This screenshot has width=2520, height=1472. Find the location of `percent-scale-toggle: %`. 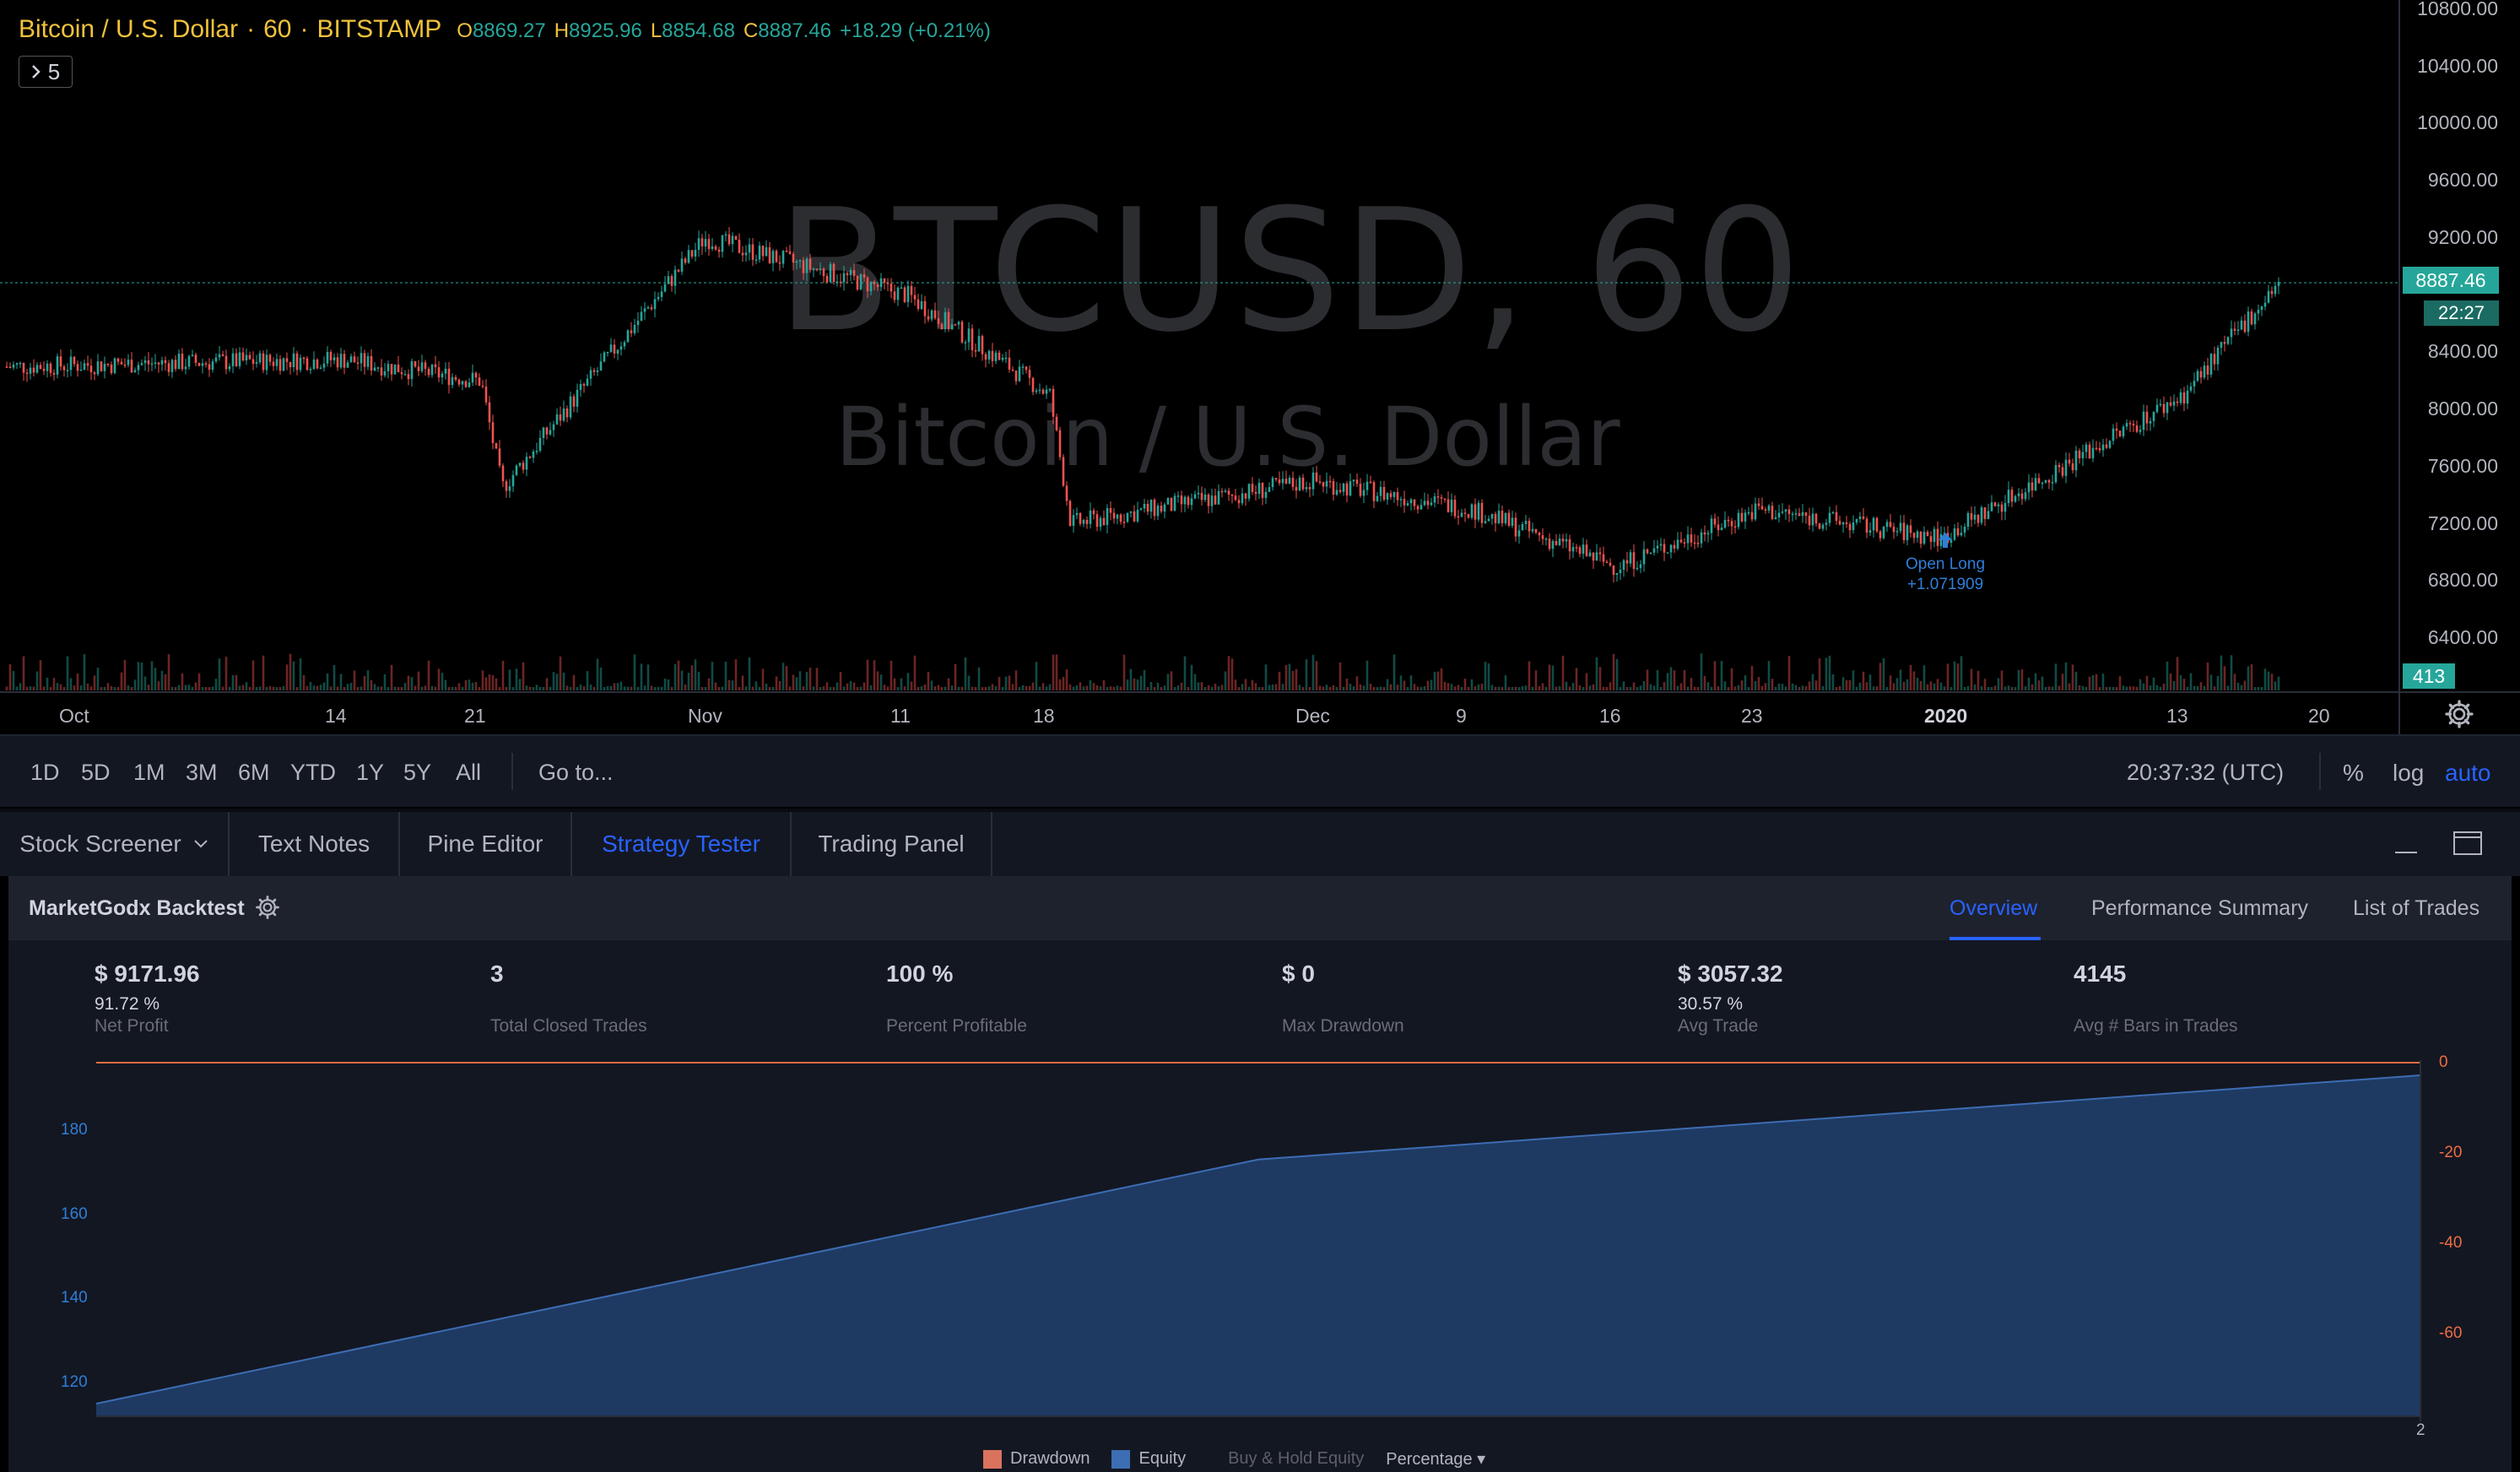

percent-scale-toggle: % is located at coordinates (2353, 773).